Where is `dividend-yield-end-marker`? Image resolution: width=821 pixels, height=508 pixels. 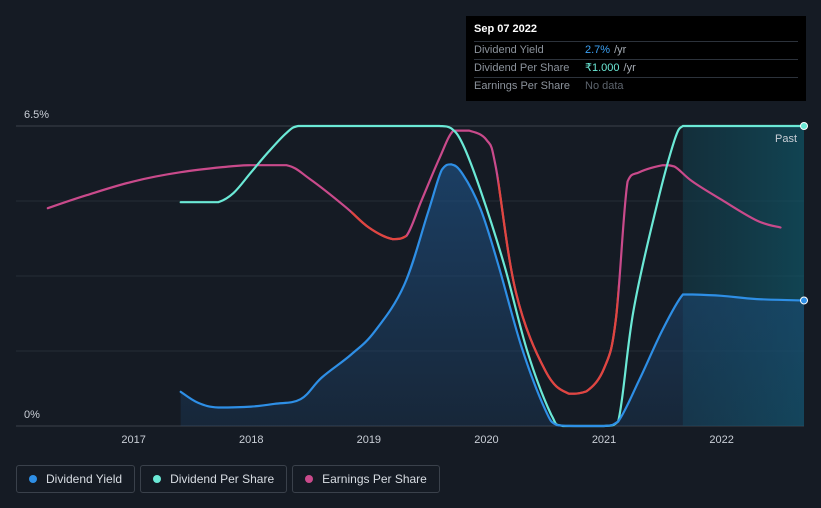 dividend-yield-end-marker is located at coordinates (804, 300).